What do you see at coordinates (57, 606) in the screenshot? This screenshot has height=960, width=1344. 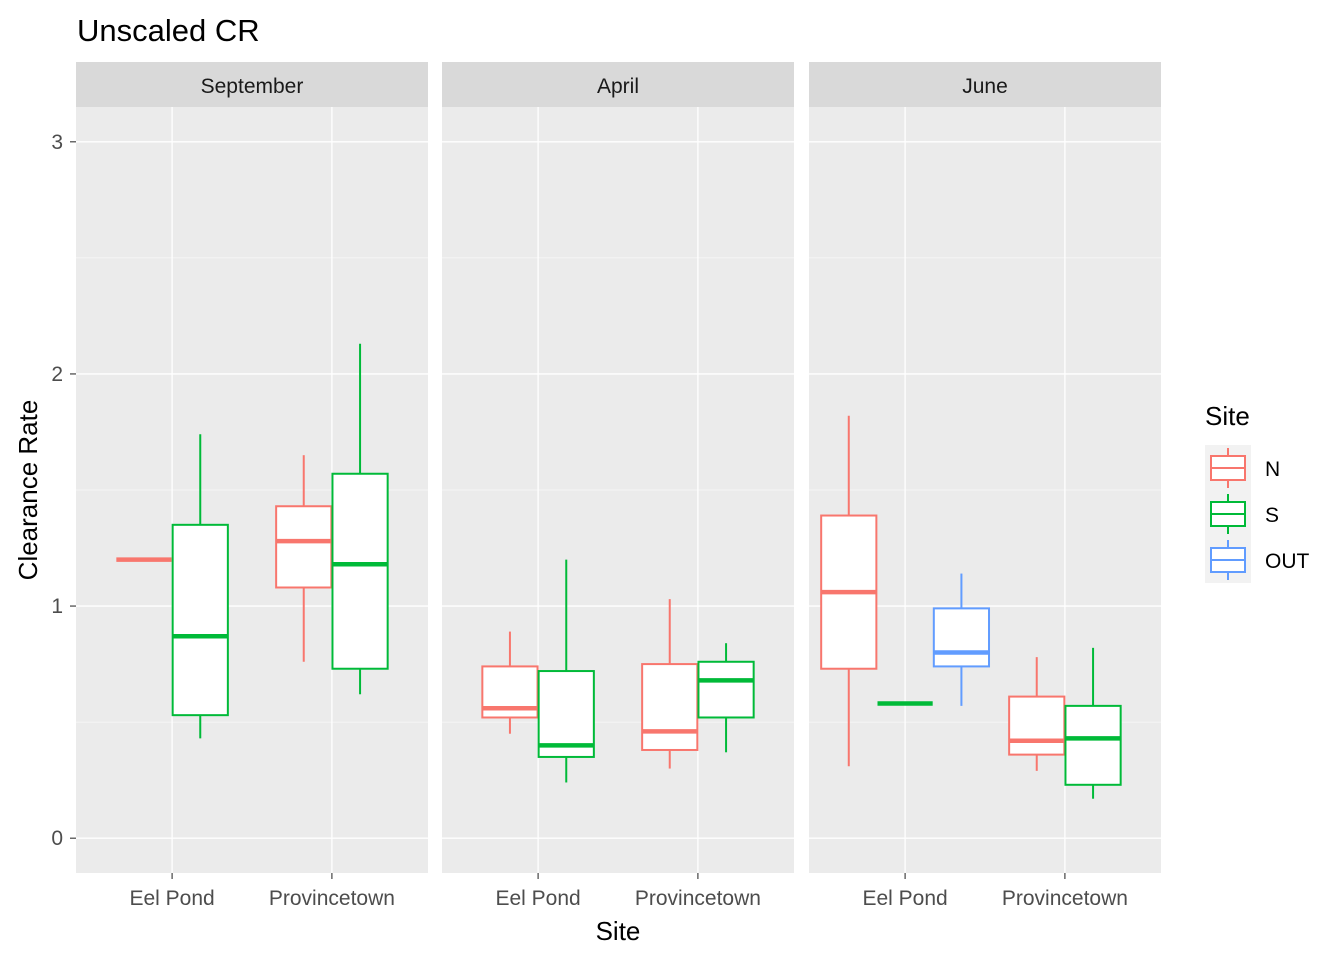 I see `y-tick-label: 1` at bounding box center [57, 606].